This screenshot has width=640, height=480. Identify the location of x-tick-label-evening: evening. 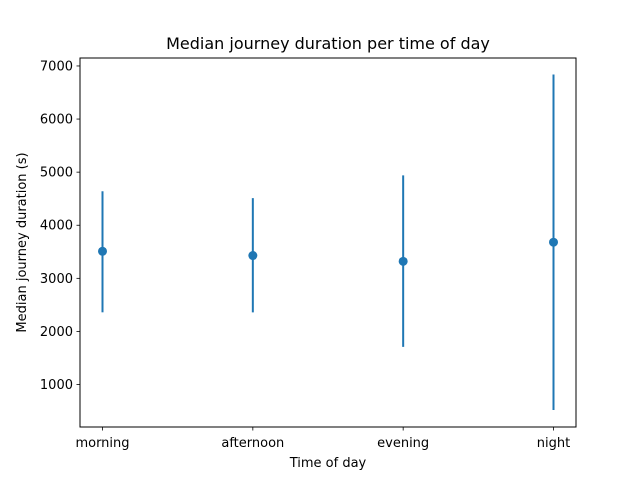
(403, 443).